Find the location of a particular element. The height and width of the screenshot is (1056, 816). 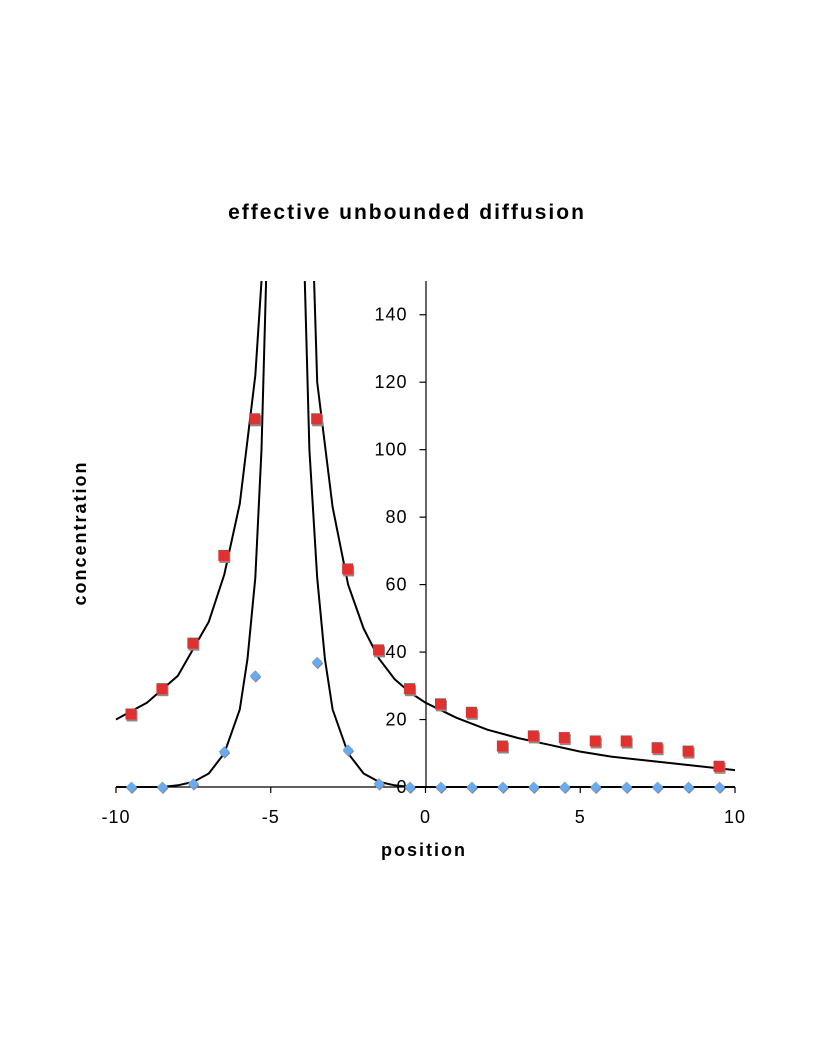

x-axis-label: position is located at coordinates (424, 850).